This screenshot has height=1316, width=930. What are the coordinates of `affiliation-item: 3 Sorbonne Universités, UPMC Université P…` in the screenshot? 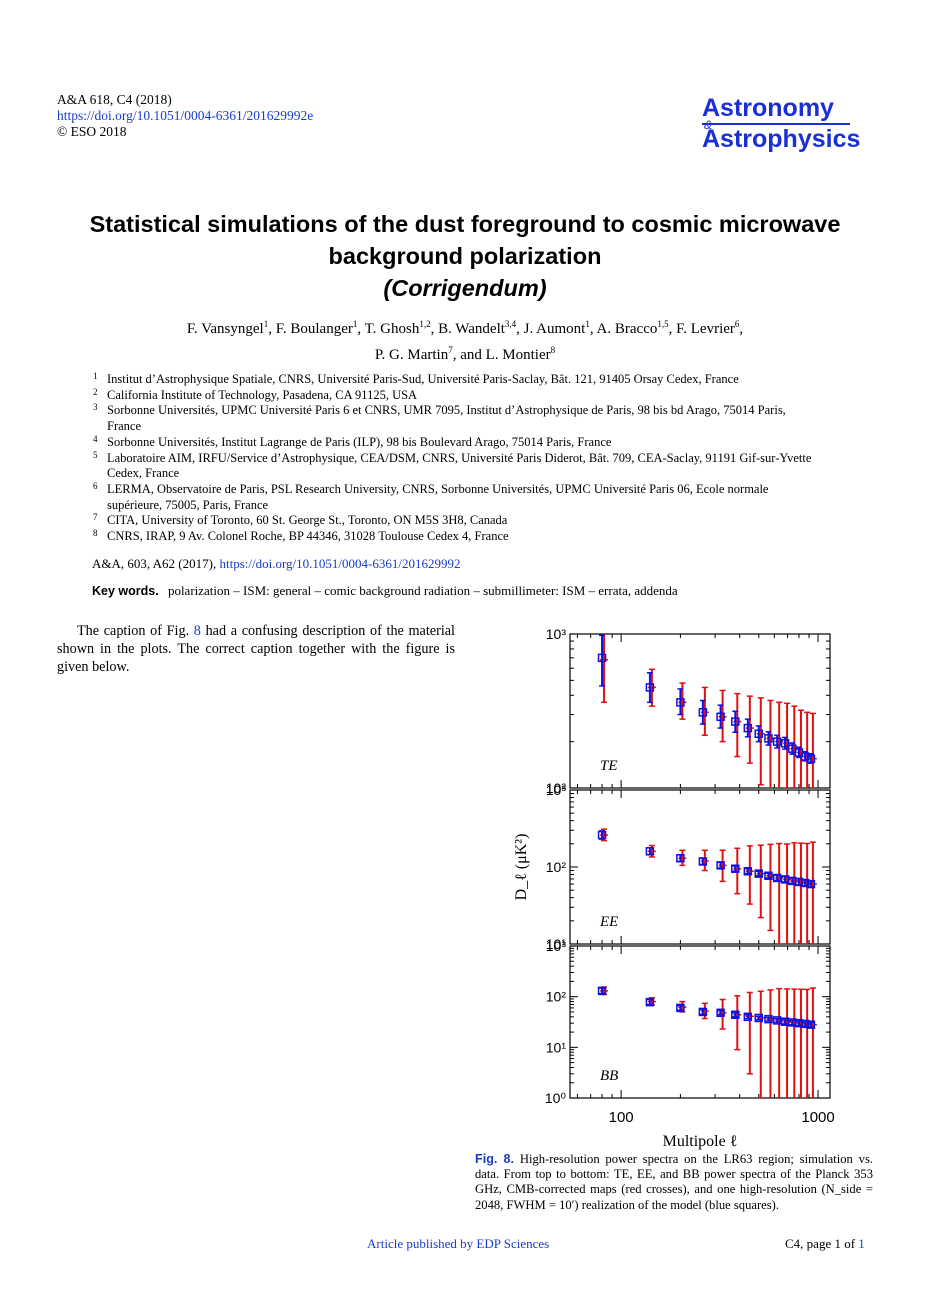 It's located at (453, 418).